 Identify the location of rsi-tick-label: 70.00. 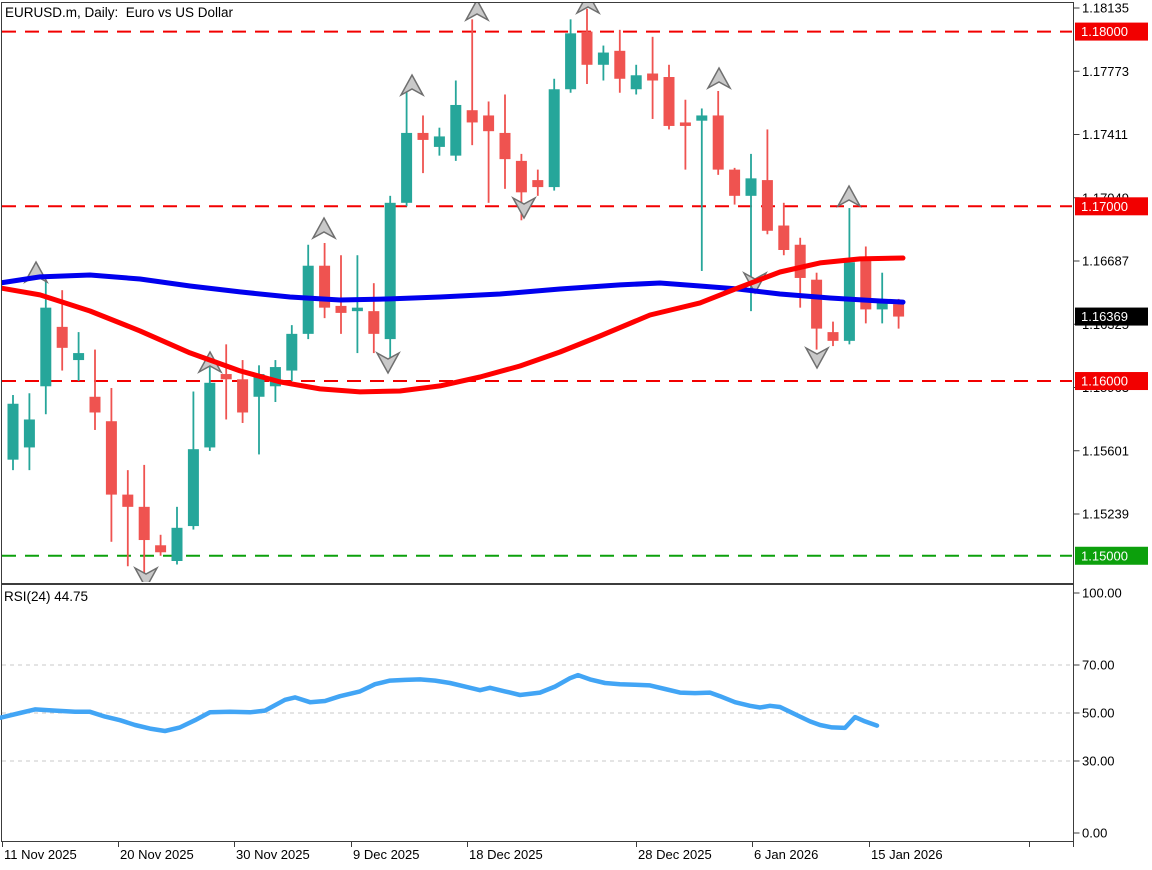
(1098, 665).